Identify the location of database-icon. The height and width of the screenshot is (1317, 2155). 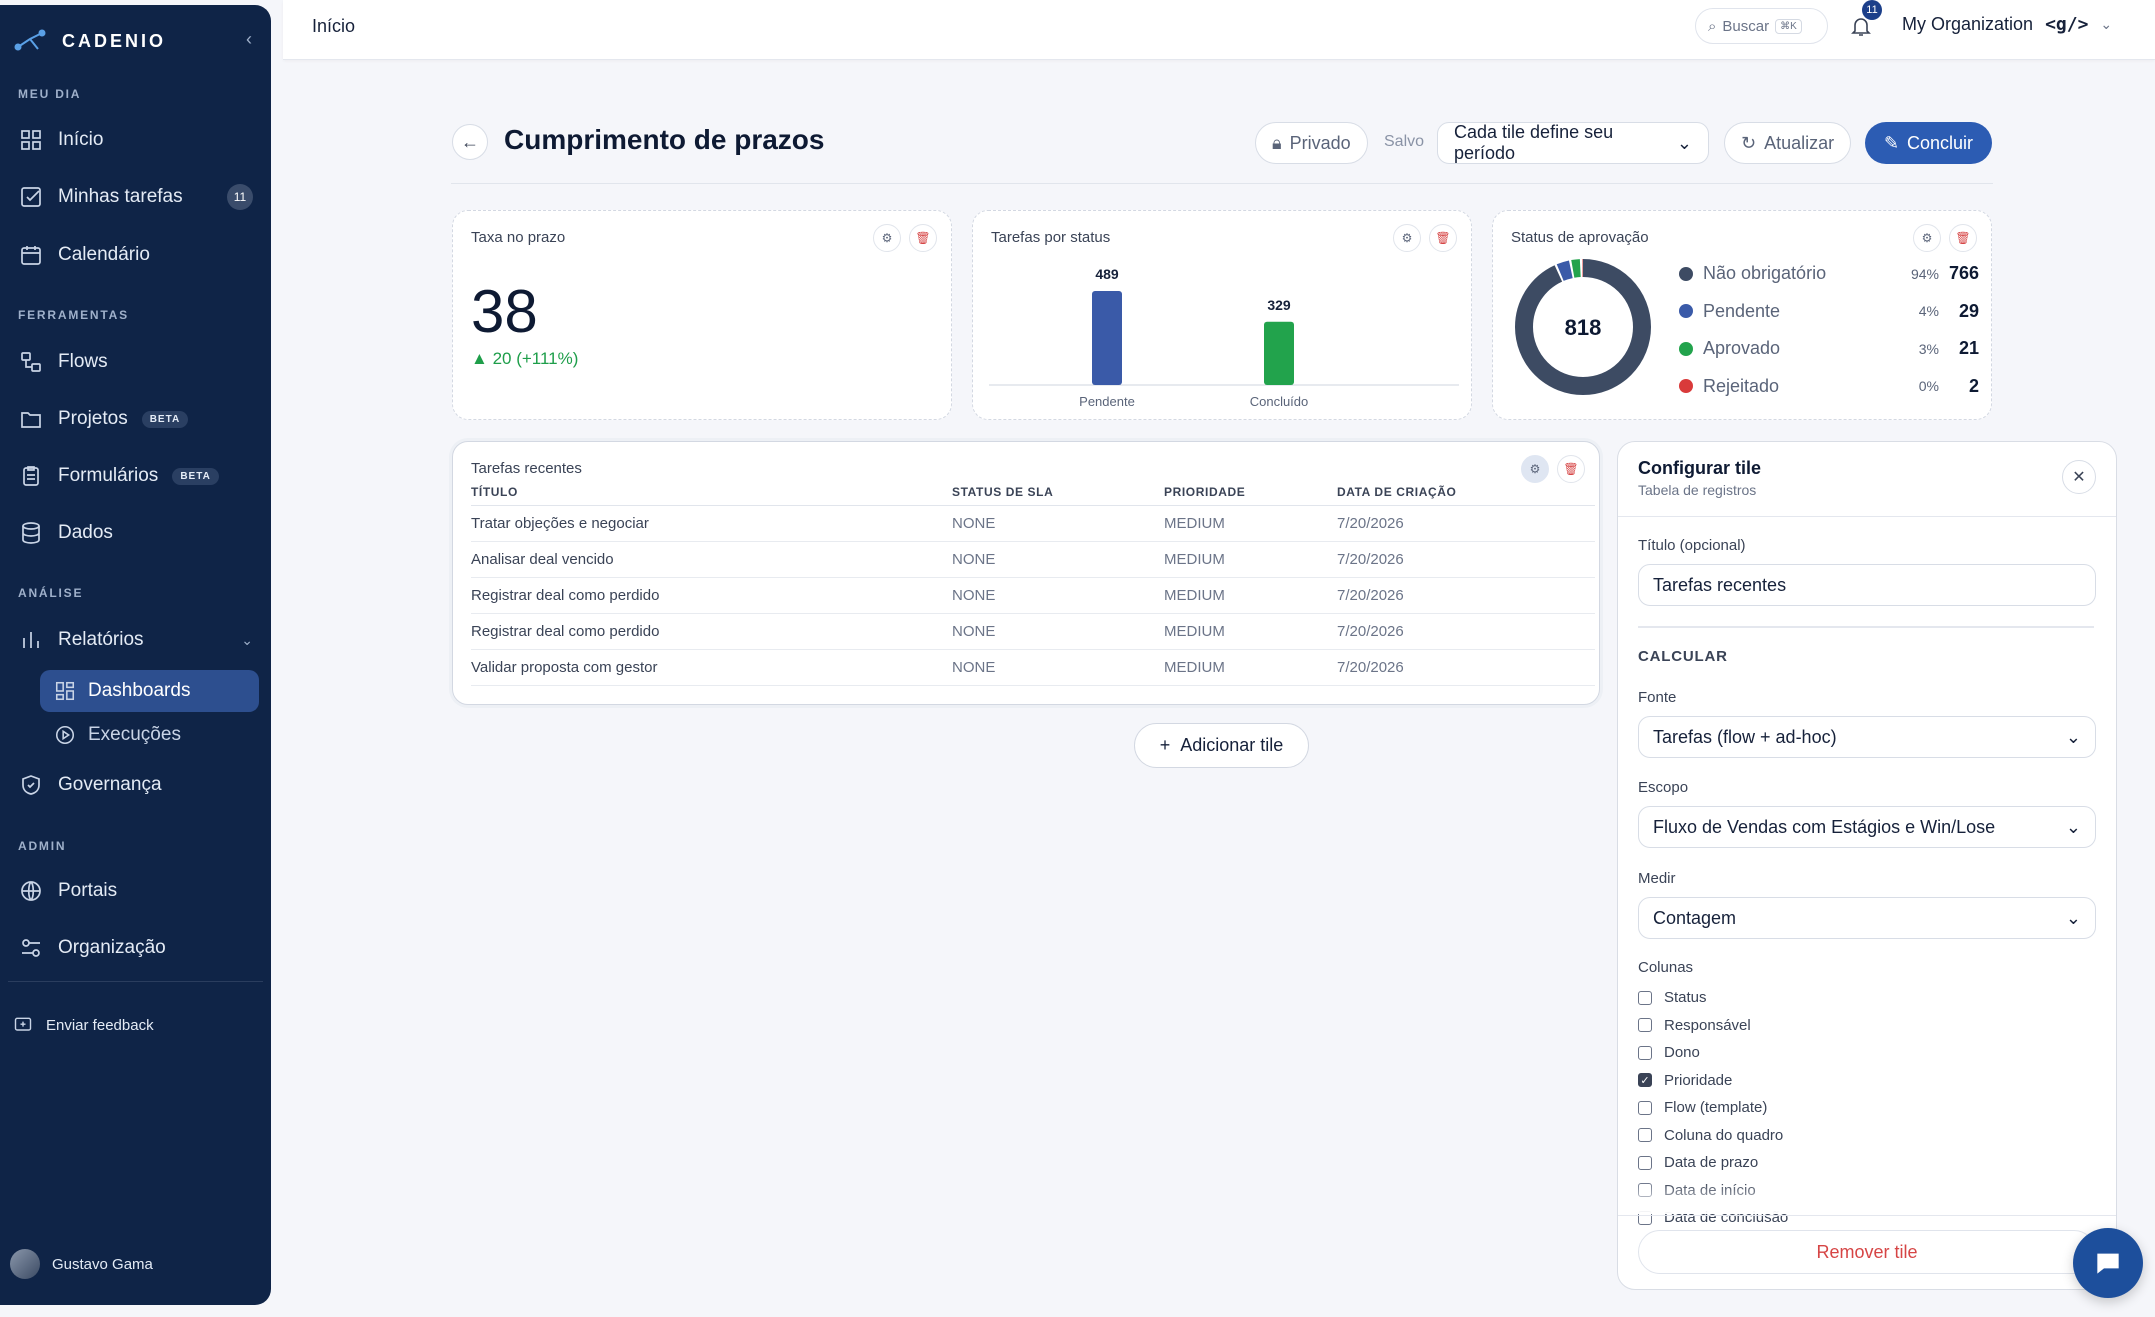
(31, 533).